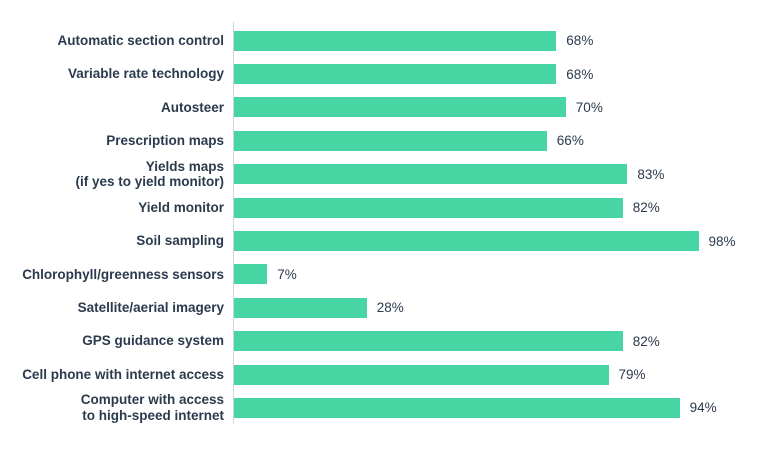 This screenshot has width=770, height=450. Describe the element at coordinates (501, 307) in the screenshot. I see `plot-area: 28%` at that location.